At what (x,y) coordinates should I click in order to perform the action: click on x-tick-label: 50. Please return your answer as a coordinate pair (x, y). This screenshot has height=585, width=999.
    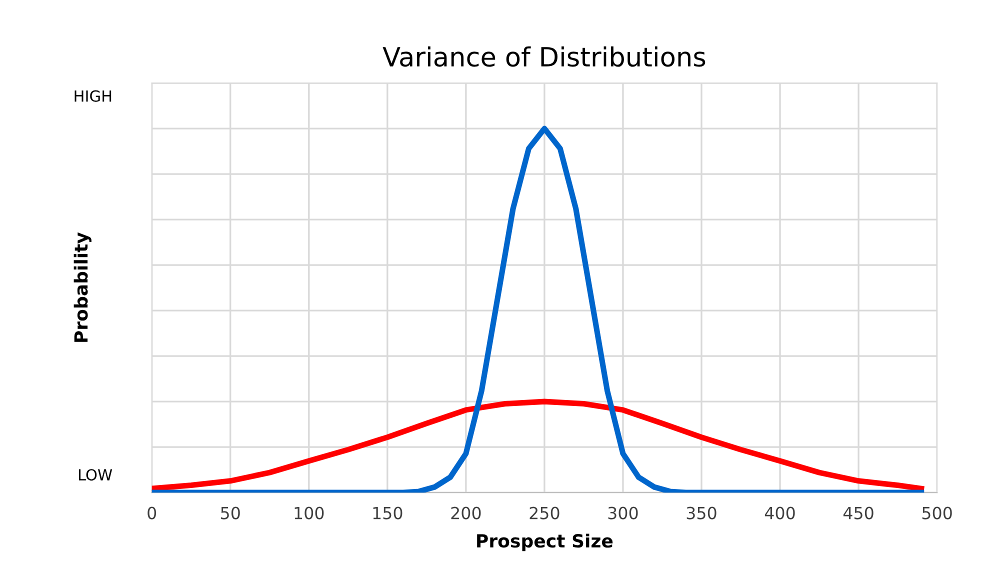
    Looking at the image, I should click on (230, 513).